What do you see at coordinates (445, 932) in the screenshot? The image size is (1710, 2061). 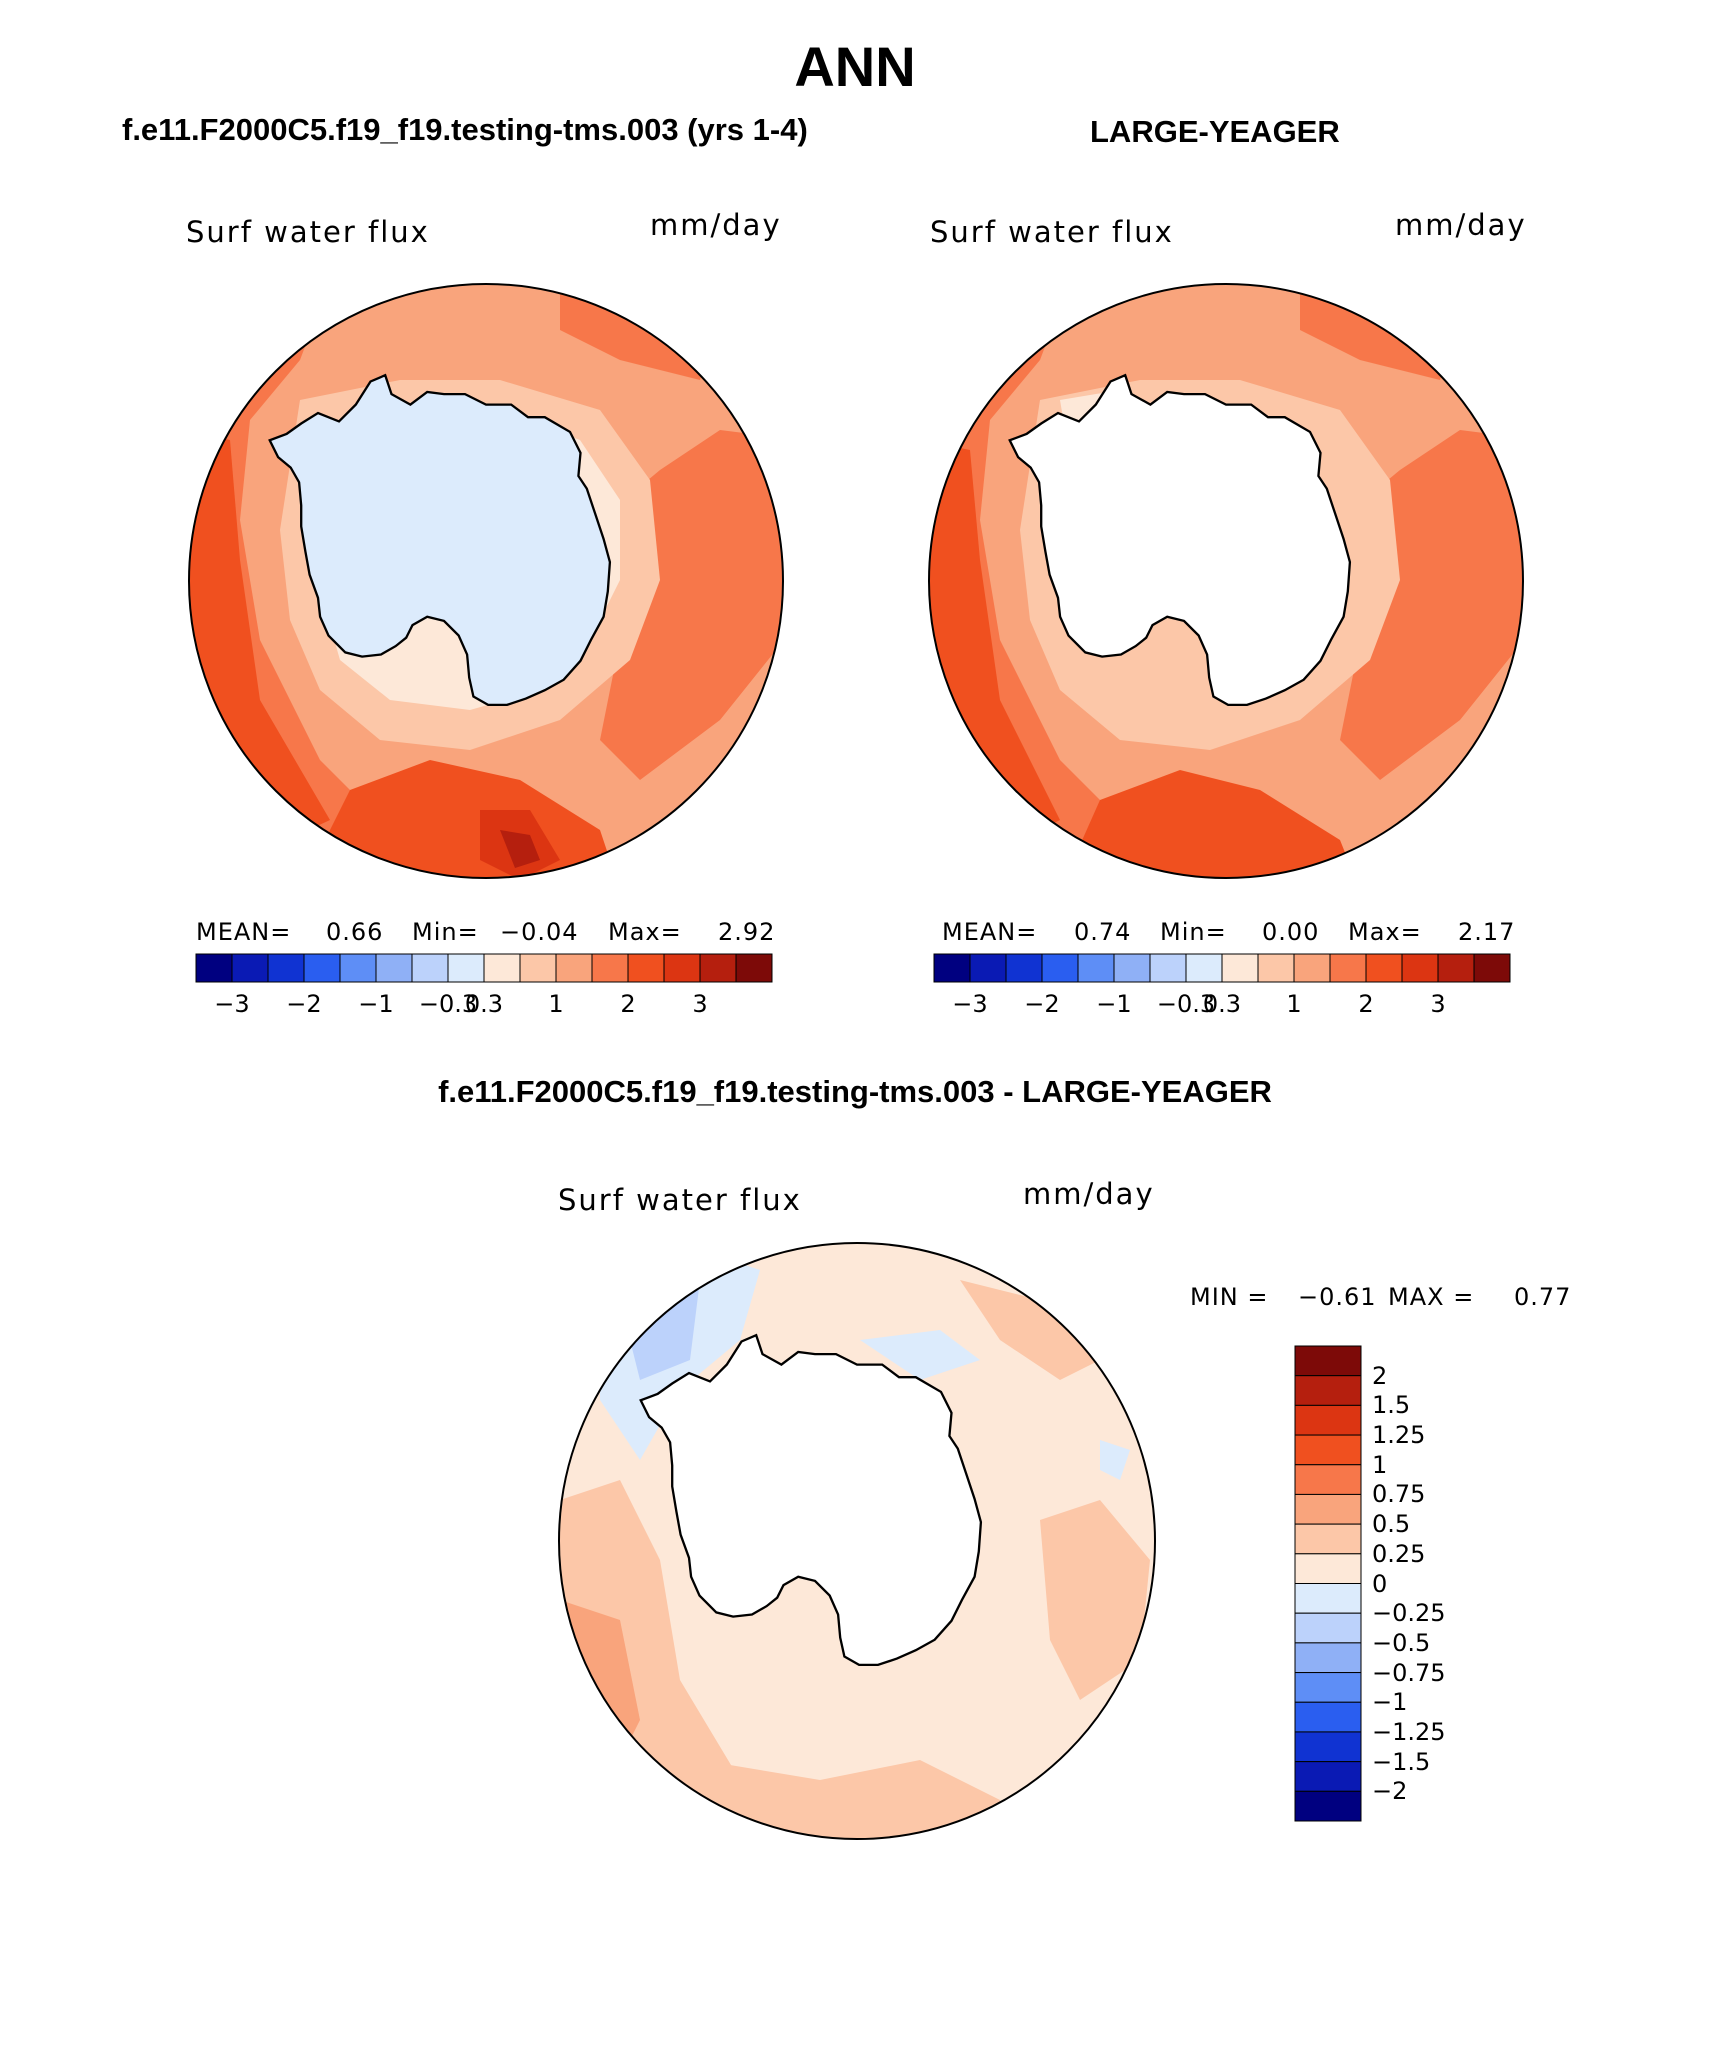 I see `left-min-label: Min=` at bounding box center [445, 932].